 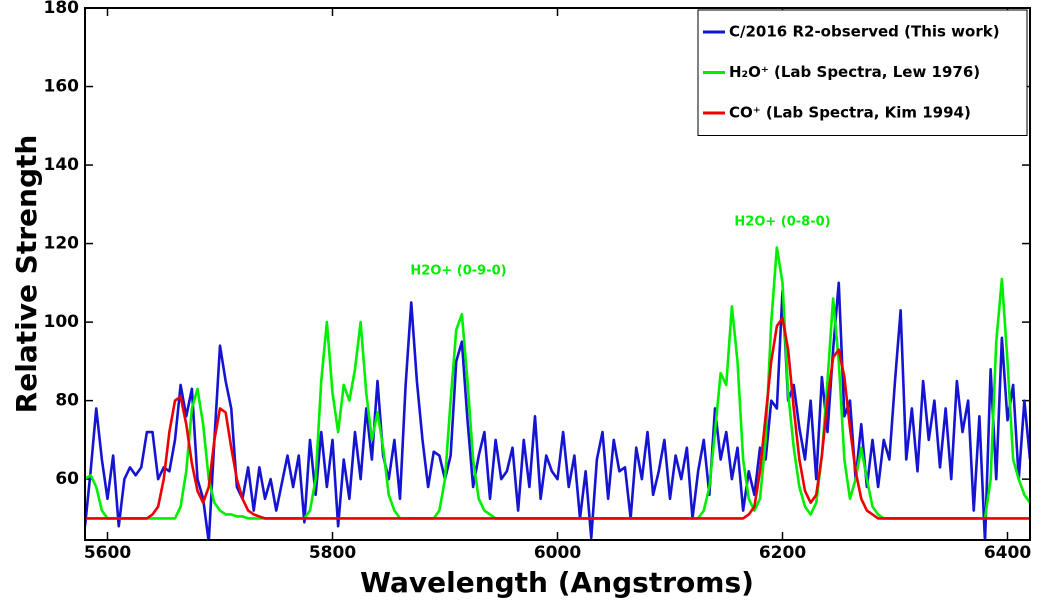 What do you see at coordinates (557, 582) in the screenshot?
I see `x-axis-title: Wavelength (Angstroms)` at bounding box center [557, 582].